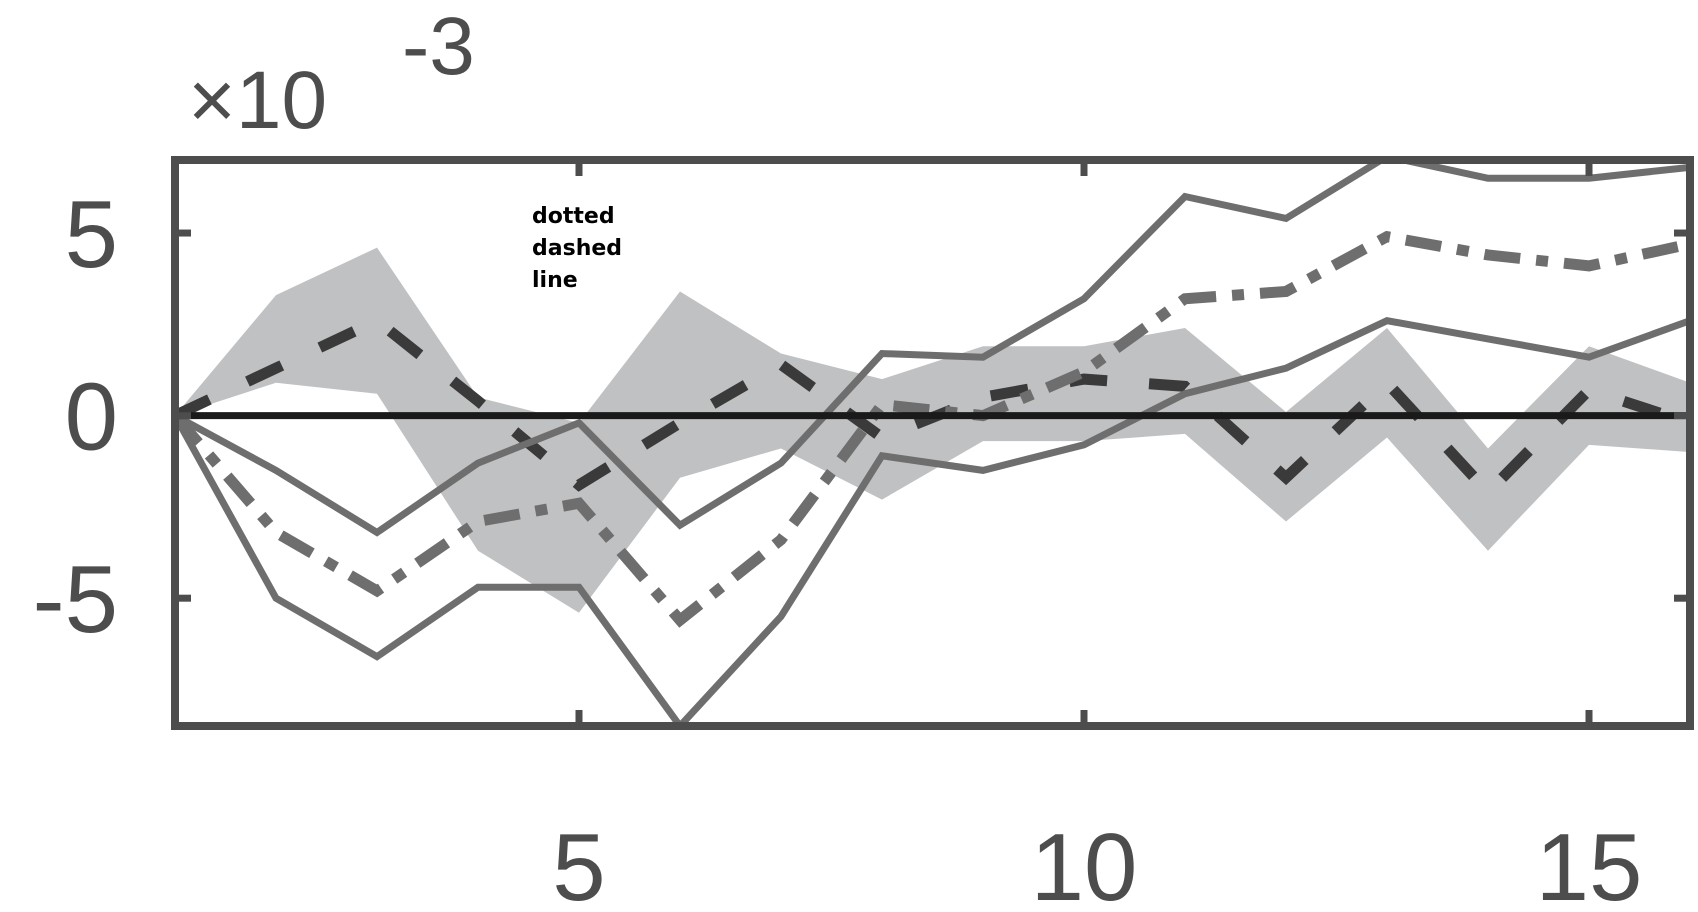 The image size is (1698, 912). I want to click on exponent-power: -3, so click(438, 46).